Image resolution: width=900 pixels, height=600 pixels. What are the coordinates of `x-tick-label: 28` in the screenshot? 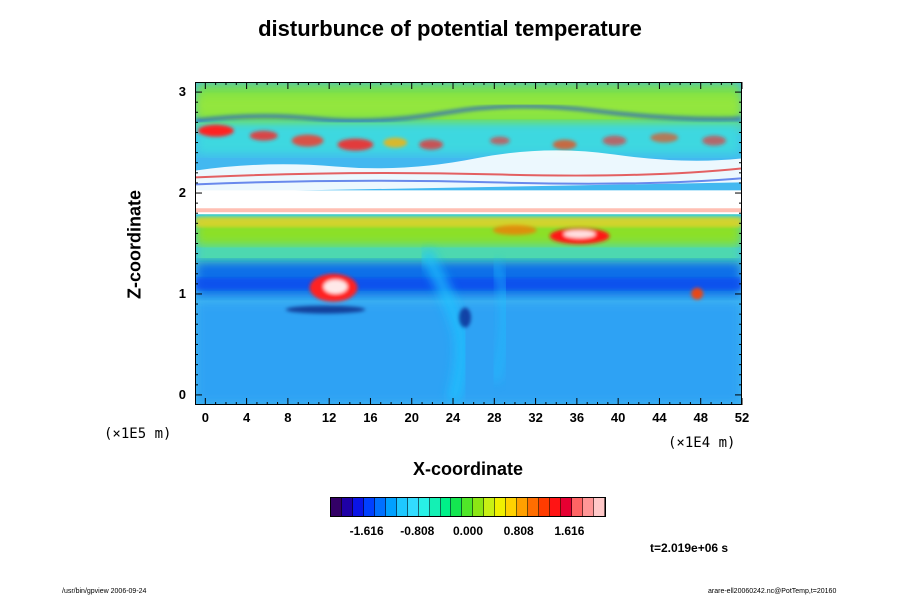 It's located at (494, 417).